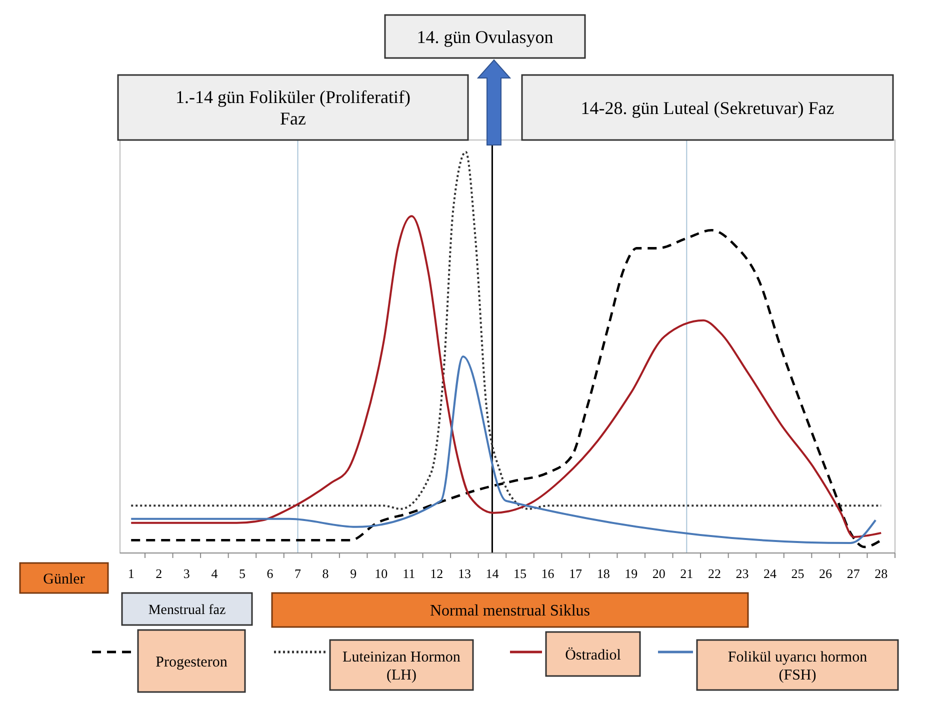 Image resolution: width=941 pixels, height=711 pixels. Describe the element at coordinates (548, 573) in the screenshot. I see `x-tick-label: 16` at that location.